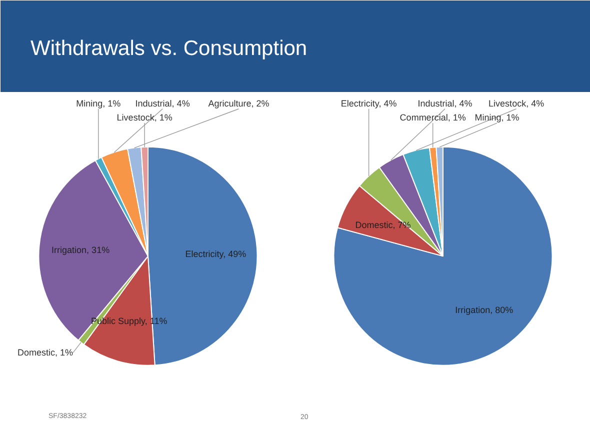 Image resolution: width=590 pixels, height=444 pixels. Describe the element at coordinates (144, 117) in the screenshot. I see `slice-label: Livestock, 1%` at that location.